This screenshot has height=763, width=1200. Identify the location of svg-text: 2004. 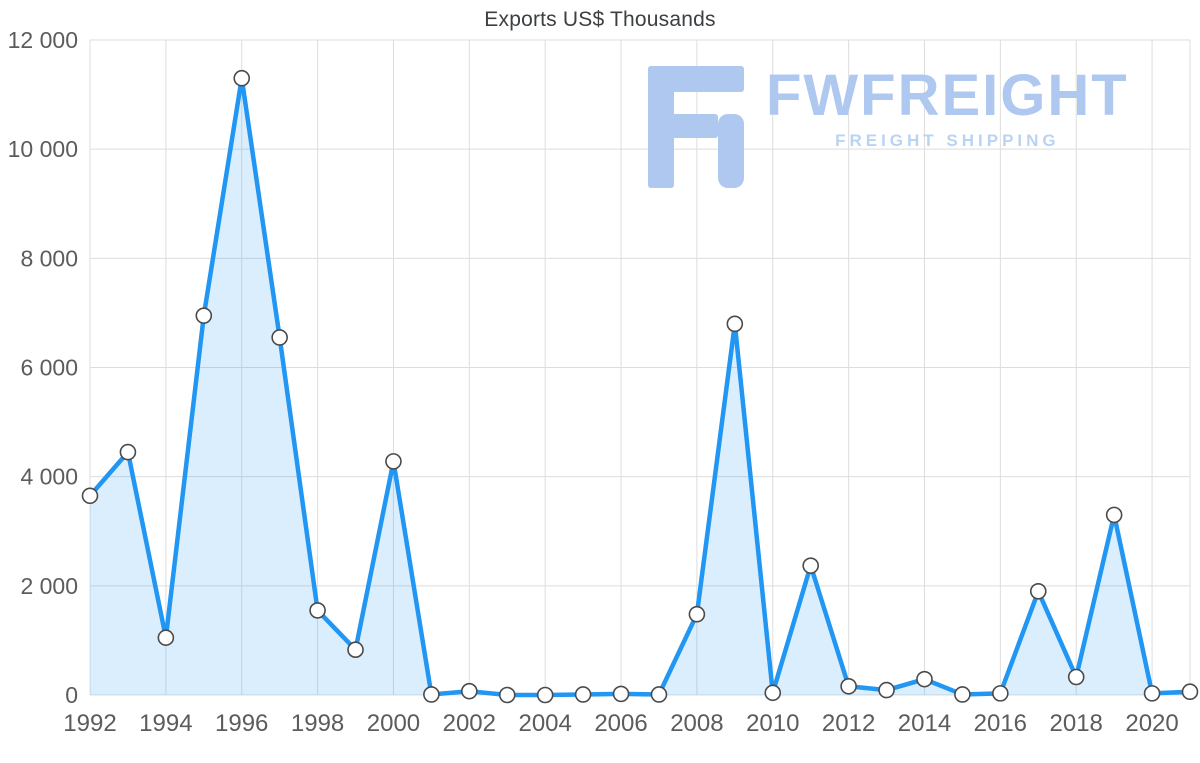
(544, 723).